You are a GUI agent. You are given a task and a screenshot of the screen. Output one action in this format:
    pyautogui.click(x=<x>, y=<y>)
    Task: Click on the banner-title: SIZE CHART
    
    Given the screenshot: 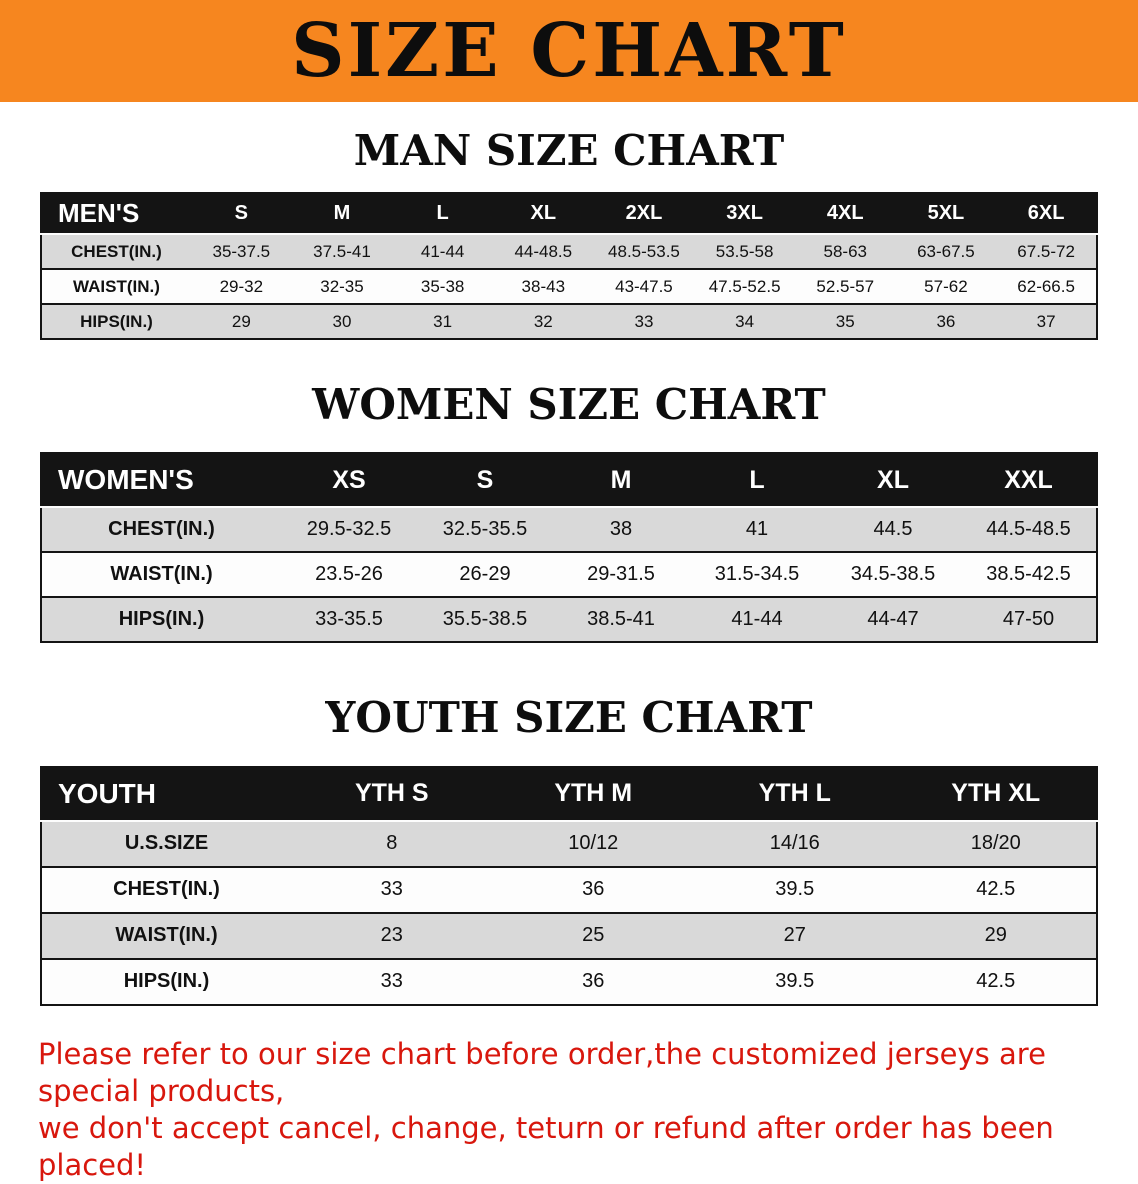 What is the action you would take?
    pyautogui.click(x=569, y=51)
    